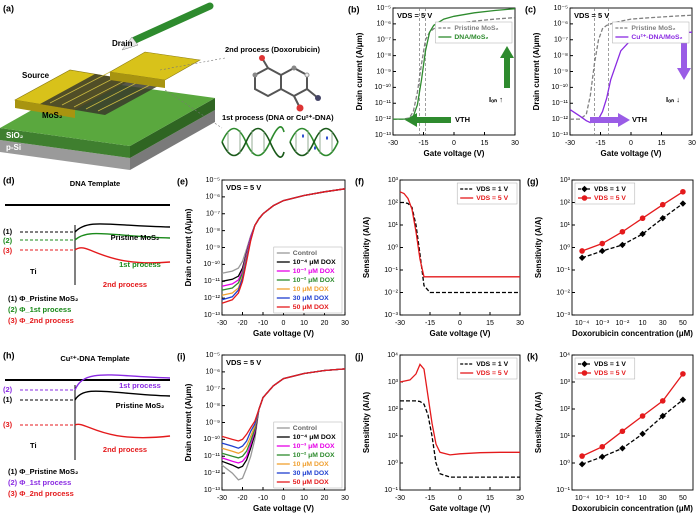 The image size is (700, 522). What do you see at coordinates (656, 37) in the screenshot?
I see `legend-label: Cu²⁺-DNA/MoS₂` at bounding box center [656, 37].